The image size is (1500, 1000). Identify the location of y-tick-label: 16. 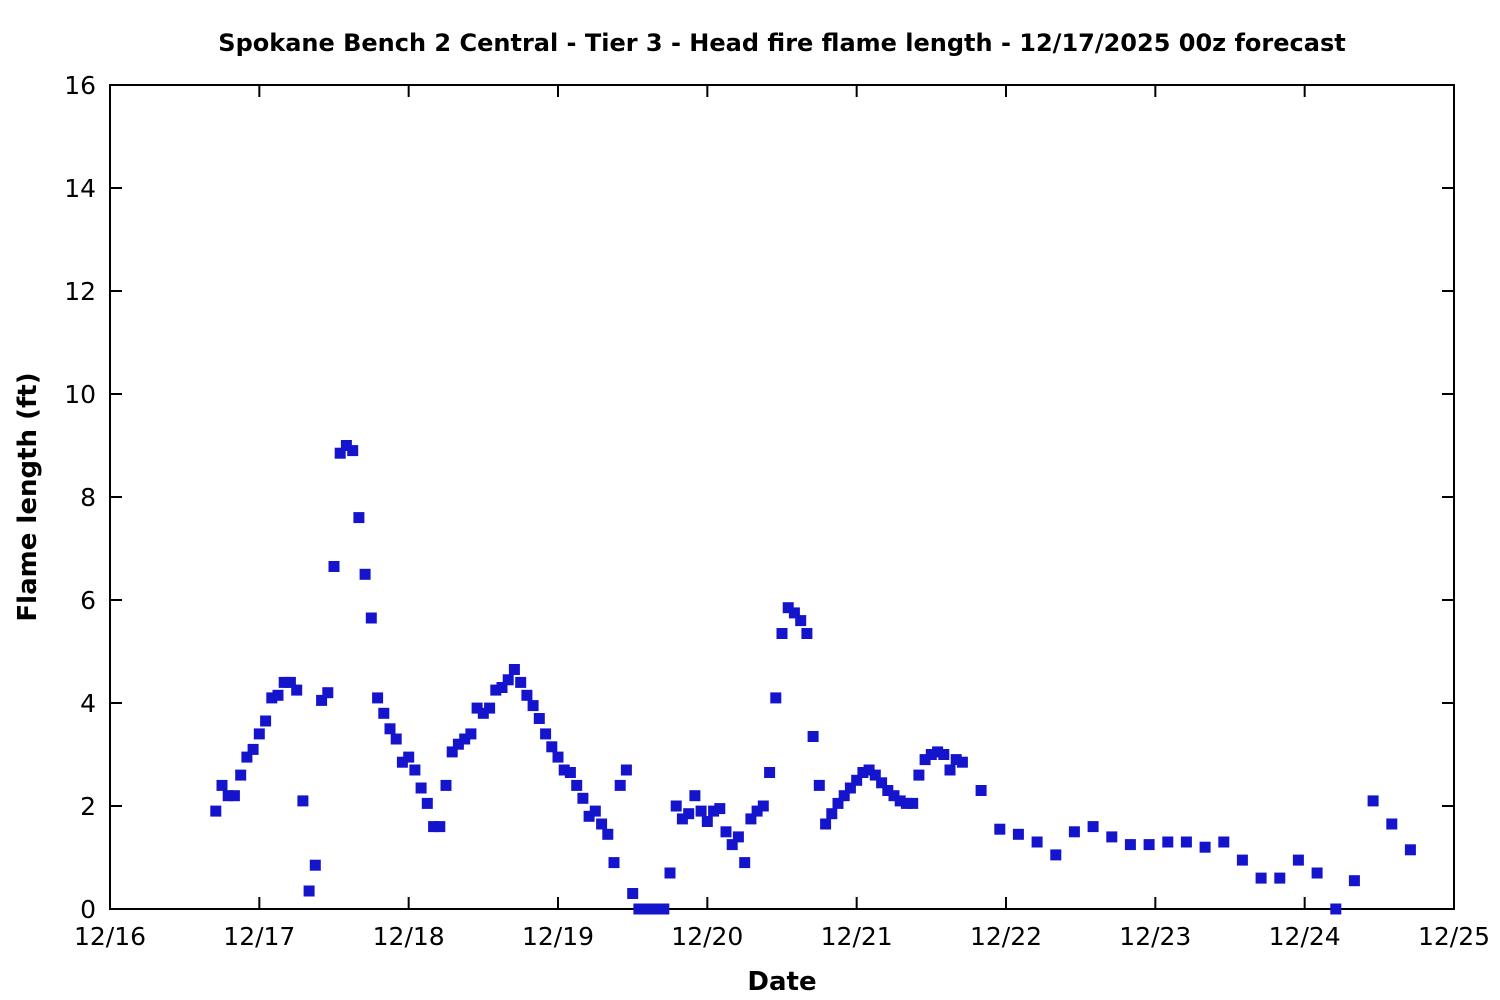
(80, 85).